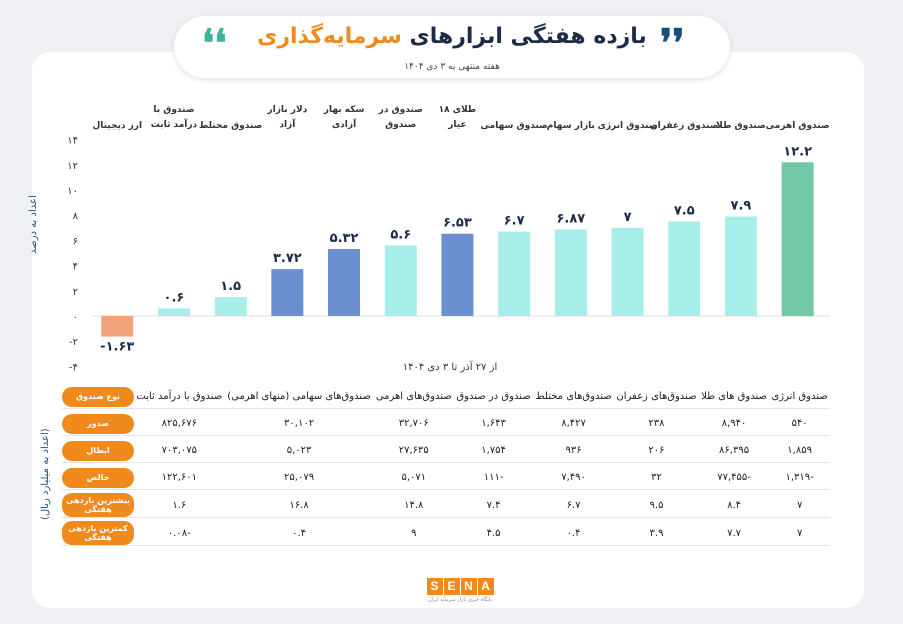 The width and height of the screenshot is (903, 624). What do you see at coordinates (230, 286) in the screenshot?
I see `bar-value-label: ۱.۵` at bounding box center [230, 286].